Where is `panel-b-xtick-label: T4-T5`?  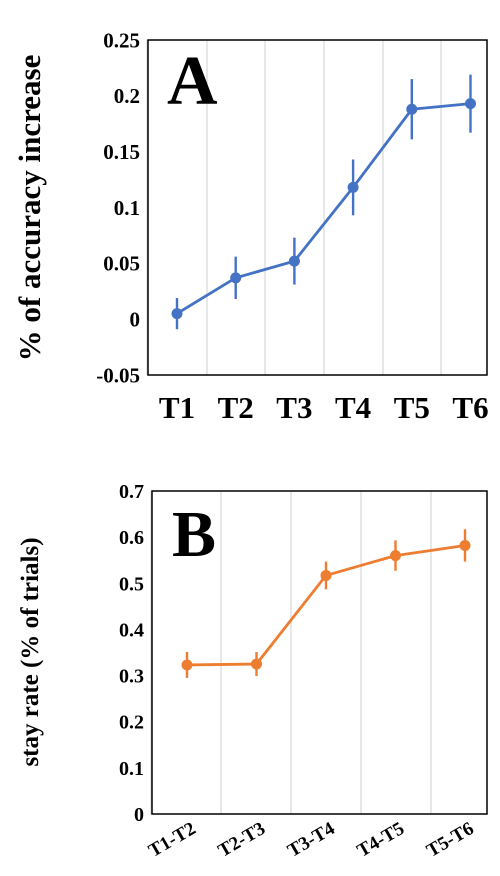 panel-b-xtick-label: T4-T5 is located at coordinates (381, 840).